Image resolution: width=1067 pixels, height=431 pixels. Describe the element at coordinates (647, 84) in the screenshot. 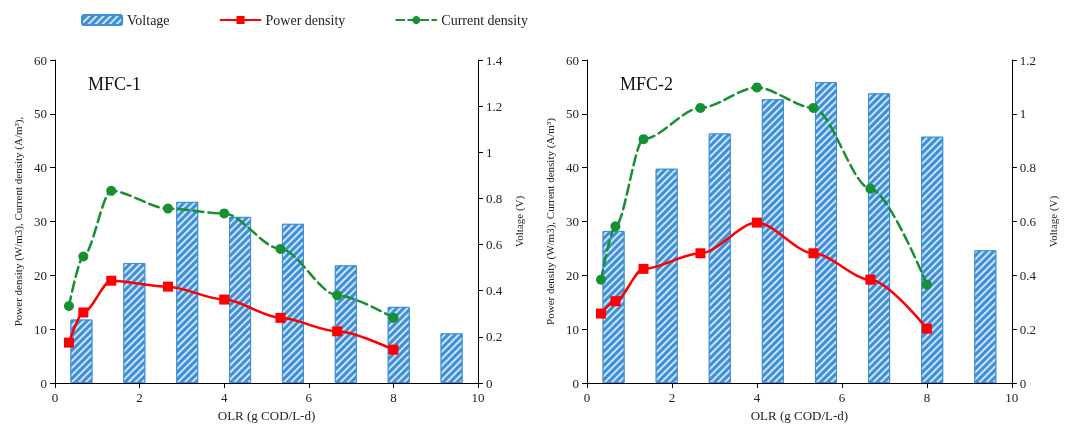

I see `text: MFC-2` at that location.